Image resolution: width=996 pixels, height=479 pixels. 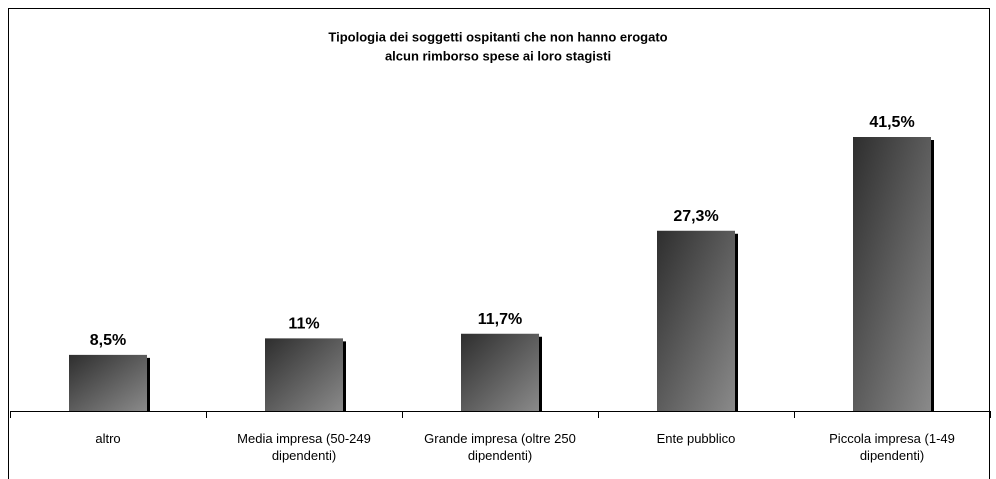 I want to click on x-tick-label: Media impresa (50-249 dipendenti), so click(x=304, y=447).